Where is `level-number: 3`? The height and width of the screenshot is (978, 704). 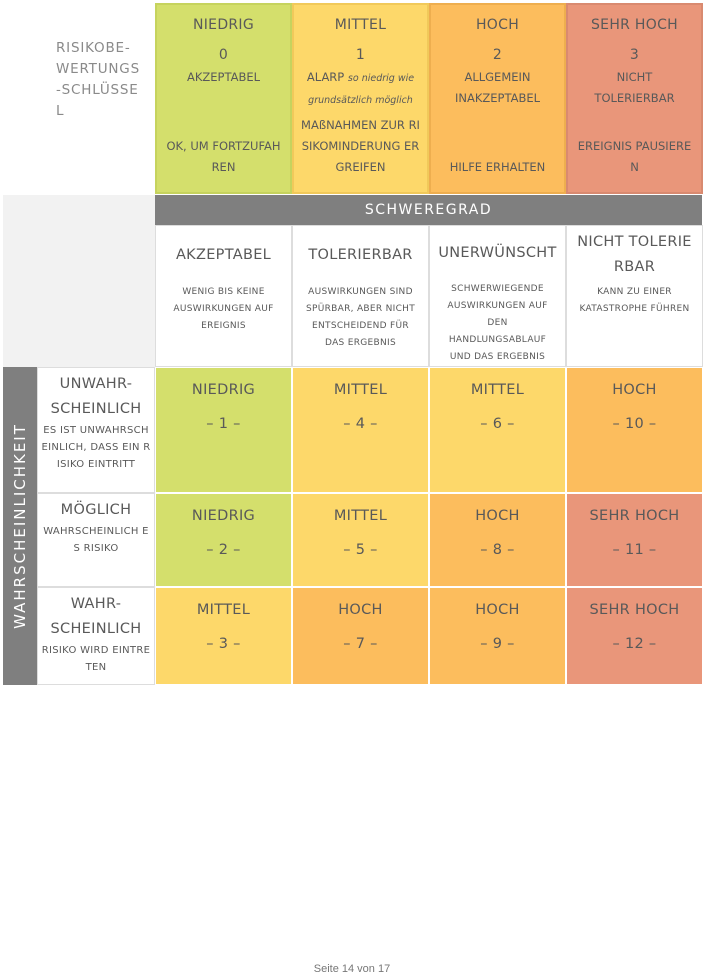
level-number: 3 is located at coordinates (634, 55).